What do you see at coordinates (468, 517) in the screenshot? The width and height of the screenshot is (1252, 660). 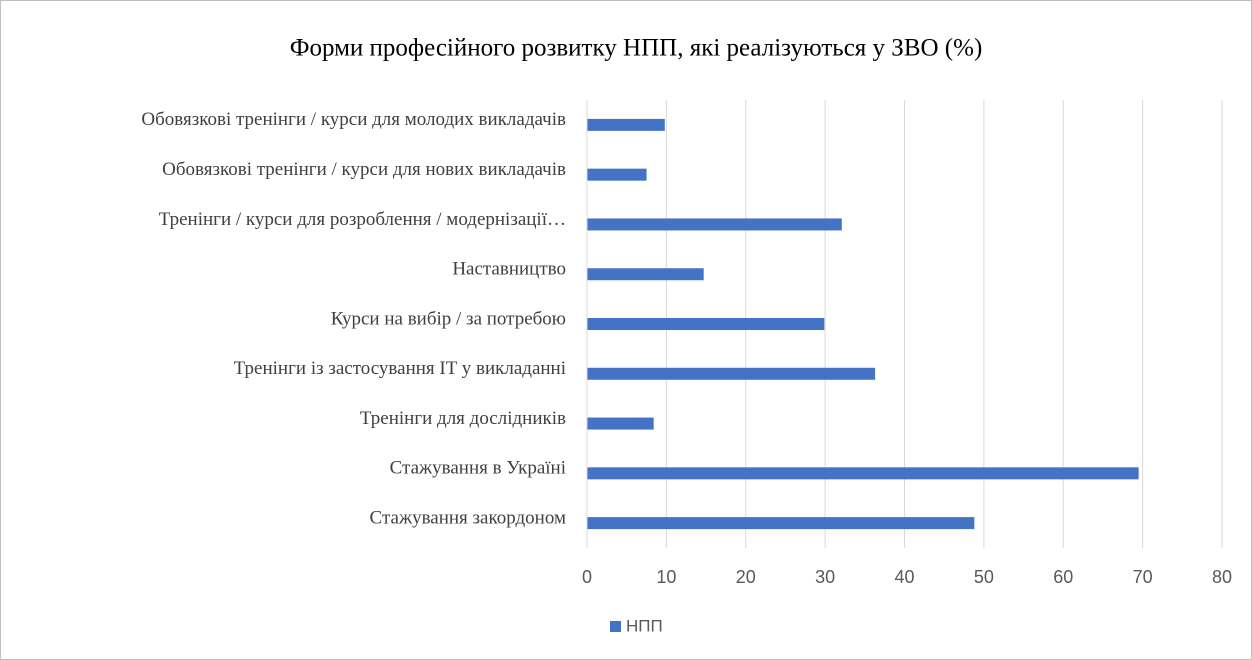 I see `y-tick-label: Стажування закордоном` at bounding box center [468, 517].